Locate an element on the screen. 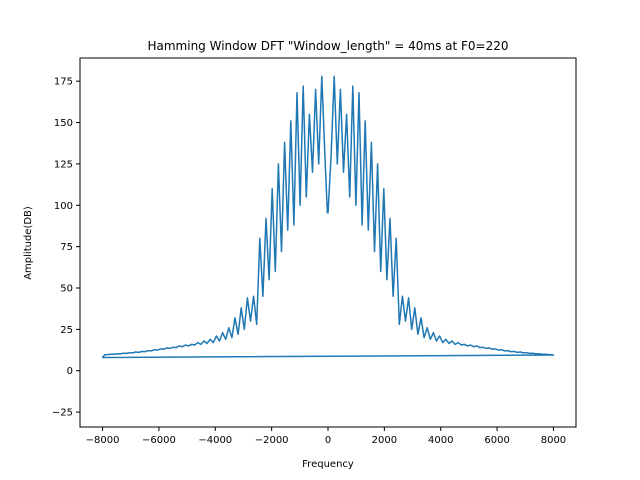 This screenshot has height=480, width=640. x-tick-label: −6000 is located at coordinates (159, 440).